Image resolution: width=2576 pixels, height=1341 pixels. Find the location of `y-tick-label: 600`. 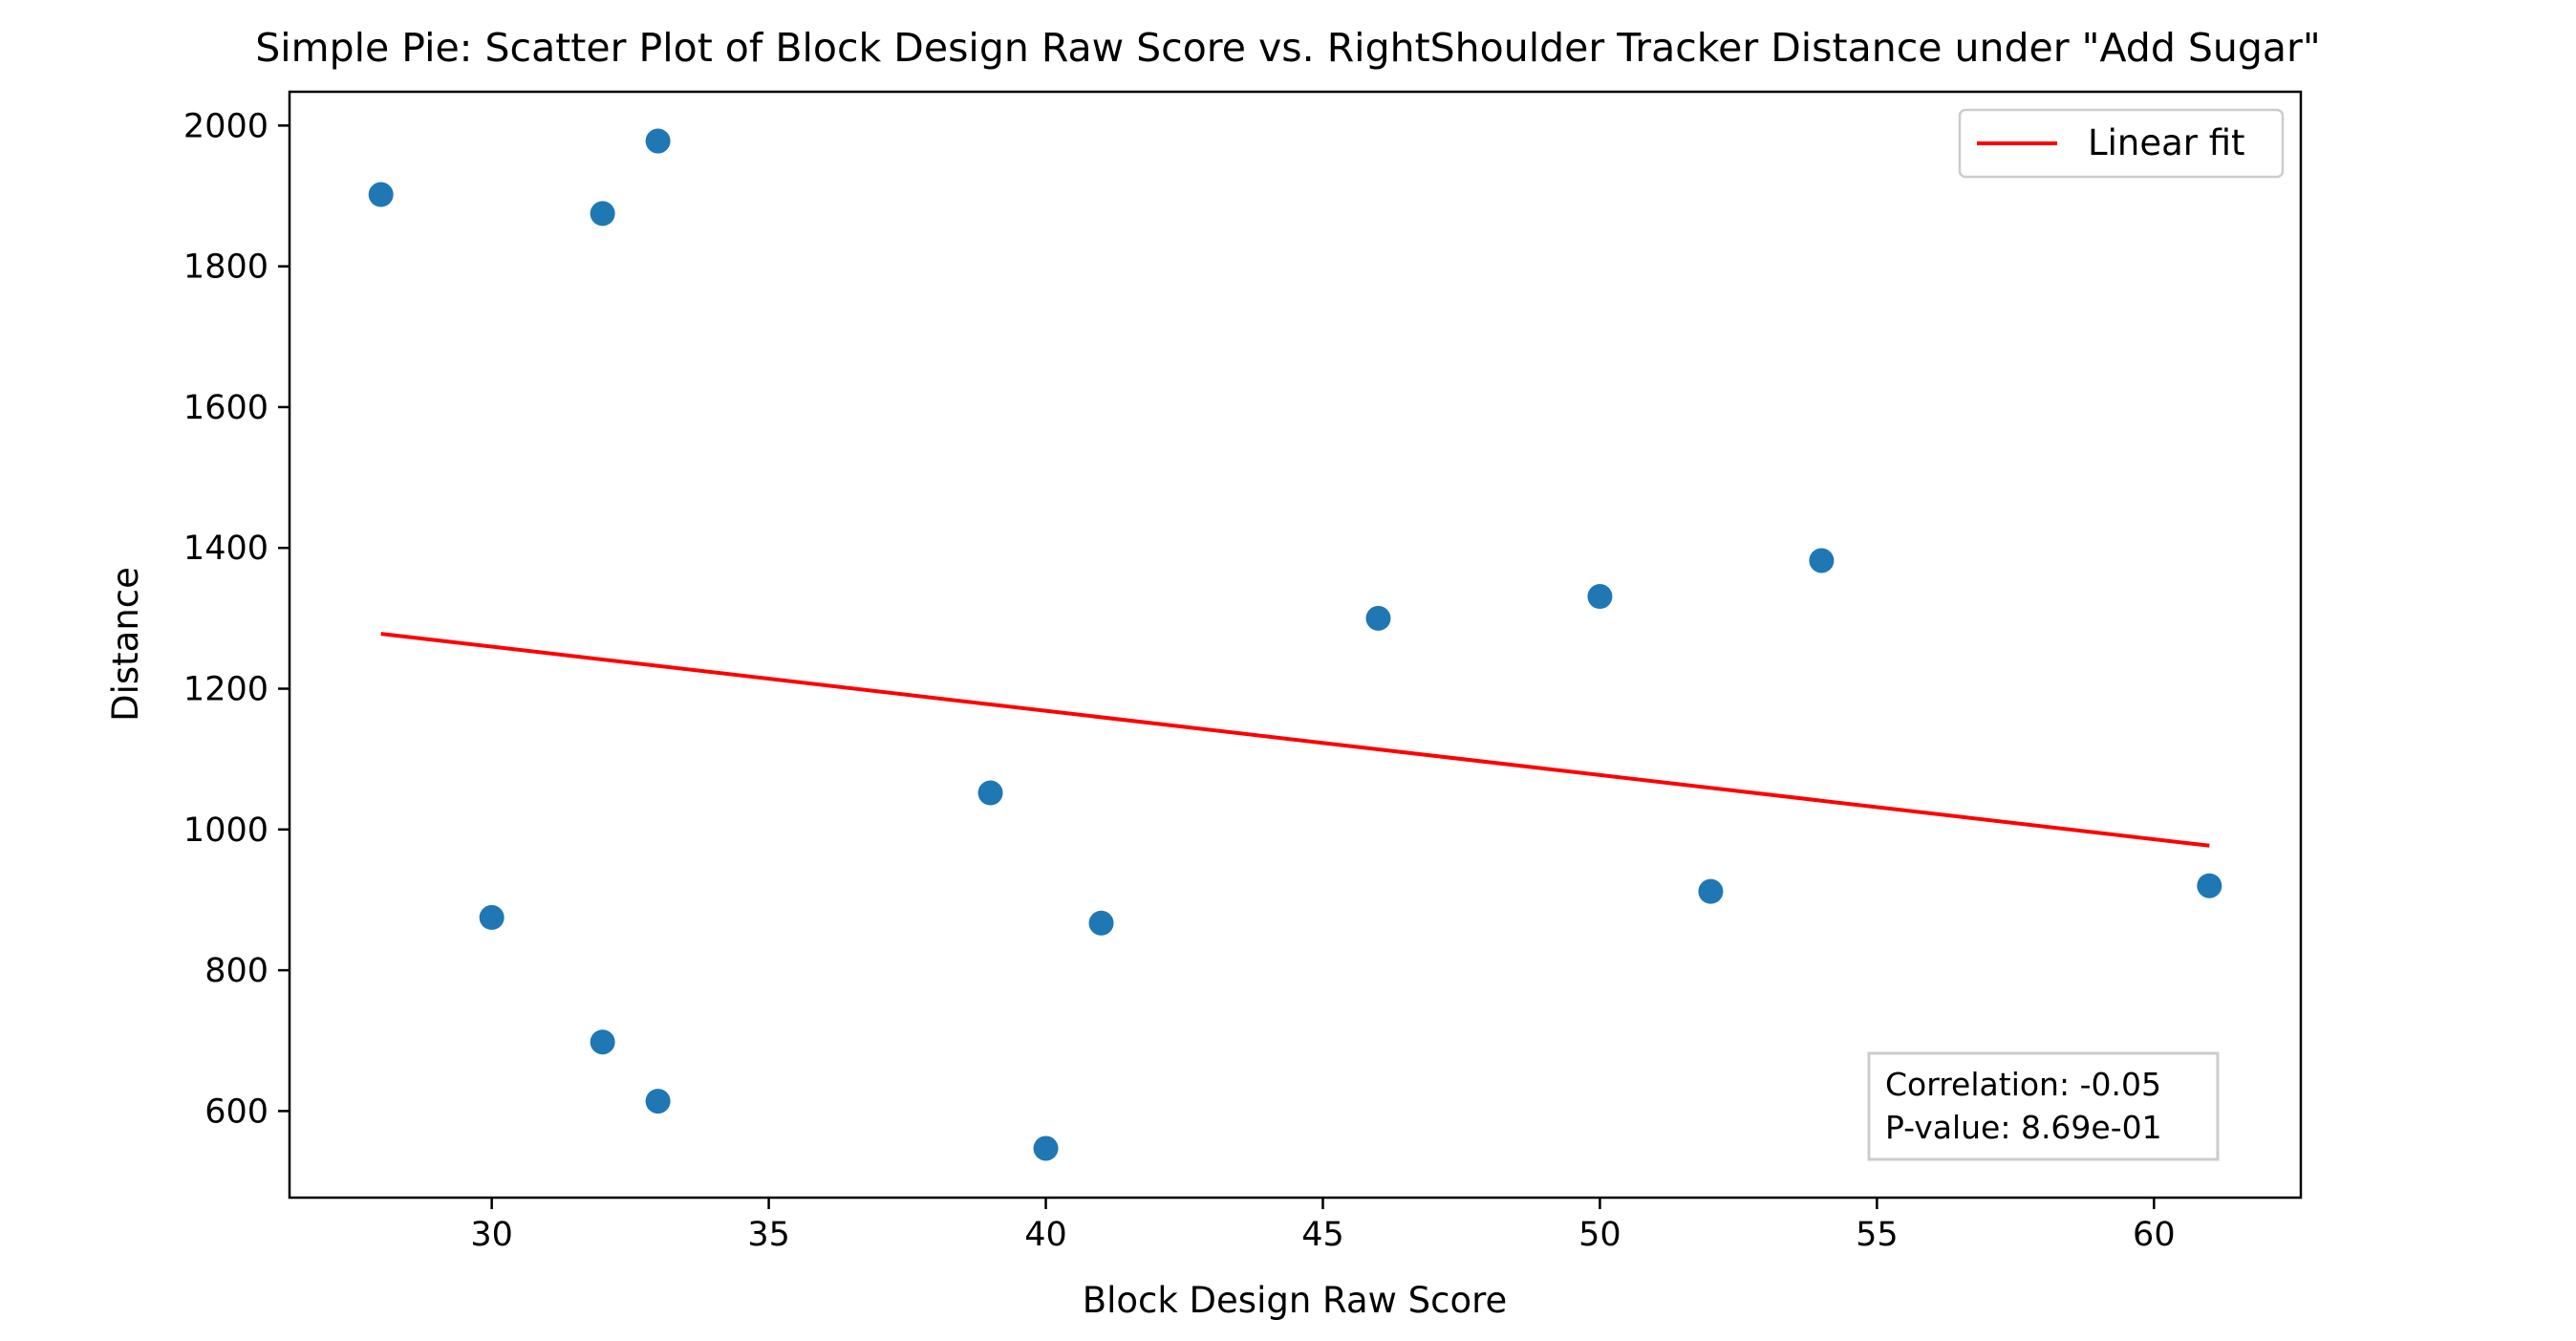

y-tick-label: 600 is located at coordinates (236, 1111).